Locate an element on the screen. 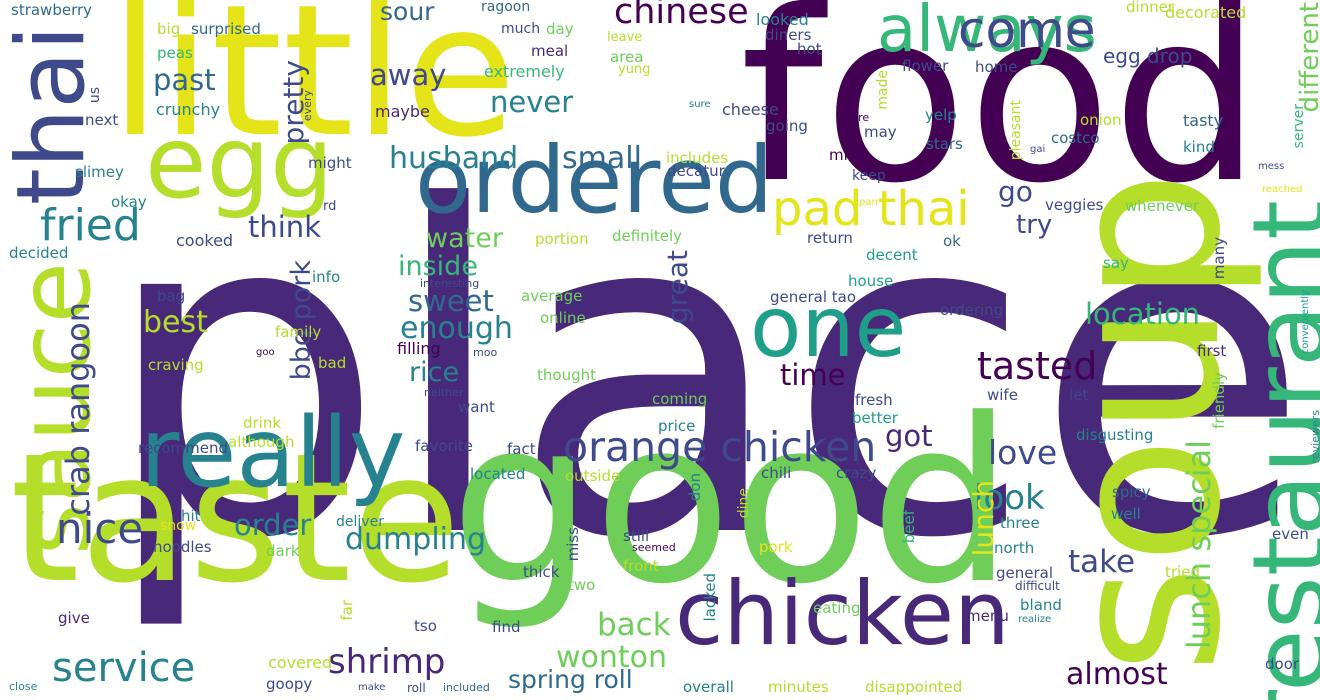 The height and width of the screenshot is (700, 1320). word-crab-rangoon: crab rangoon is located at coordinates (78, 409).